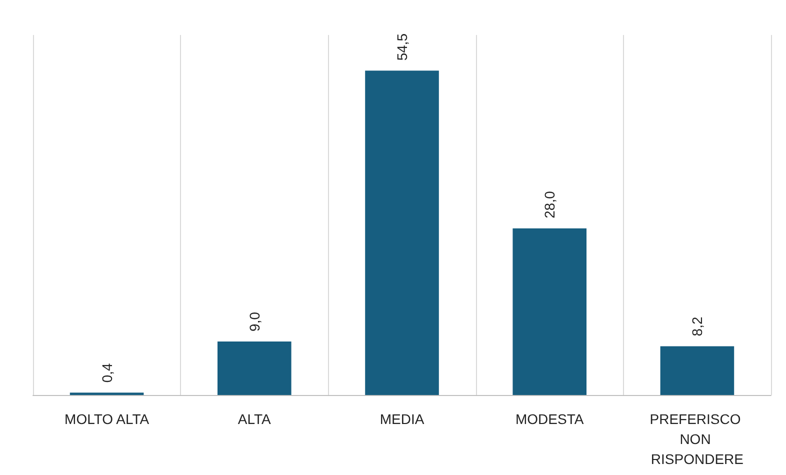 Image resolution: width=786 pixels, height=475 pixels. I want to click on x-tick-label: ALTA, so click(255, 419).